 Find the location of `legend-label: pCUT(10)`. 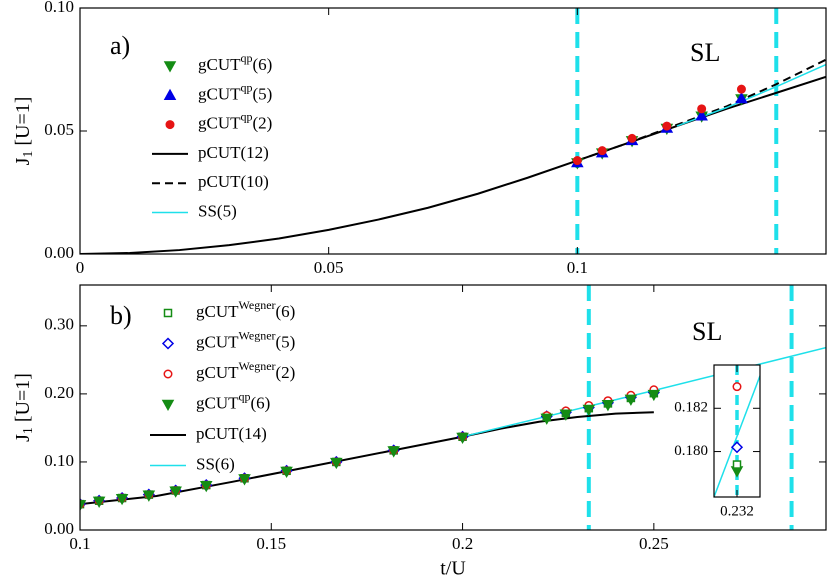

legend-label: pCUT(10) is located at coordinates (233, 181).